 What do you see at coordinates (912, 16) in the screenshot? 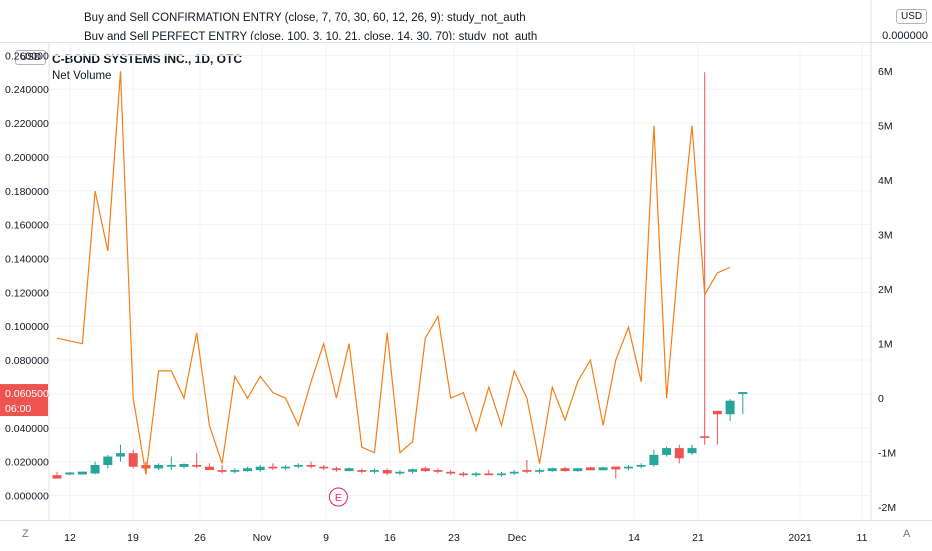
I see `top-pane-currency-badge: USD` at bounding box center [912, 16].